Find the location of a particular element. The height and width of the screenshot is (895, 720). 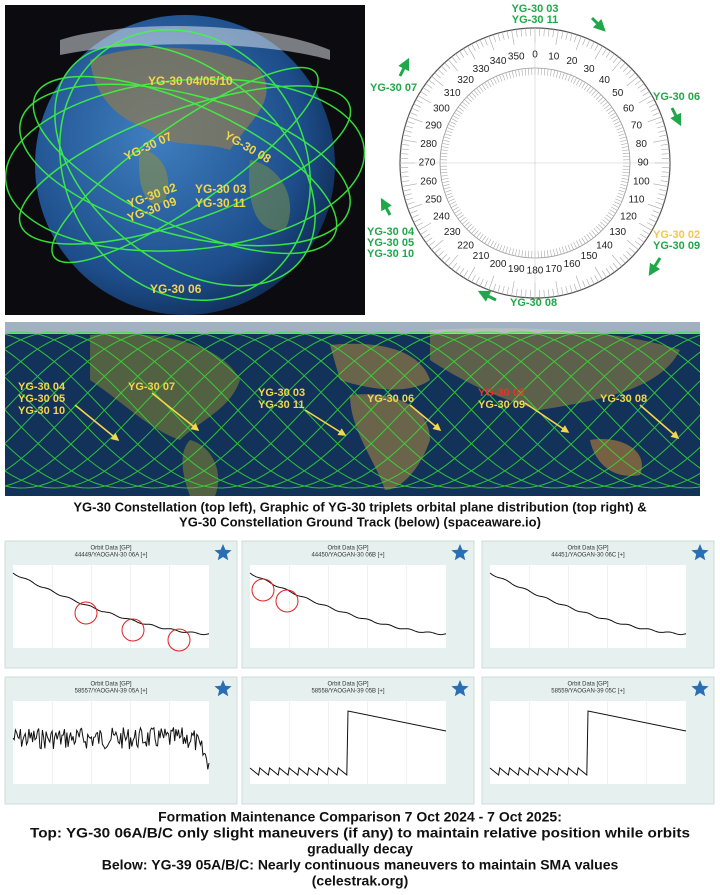

panel-object: 58559/YAOGAN-39 05C [+] is located at coordinates (588, 692).